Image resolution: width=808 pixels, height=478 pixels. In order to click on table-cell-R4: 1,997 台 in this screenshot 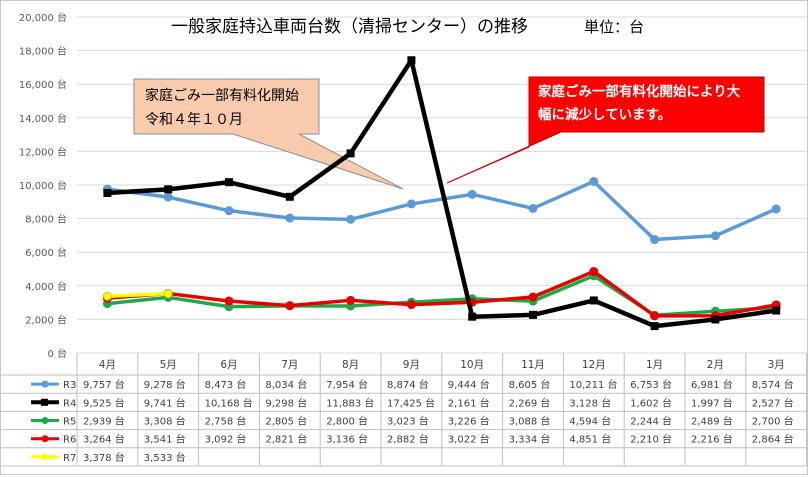, I will do `click(712, 402)`.